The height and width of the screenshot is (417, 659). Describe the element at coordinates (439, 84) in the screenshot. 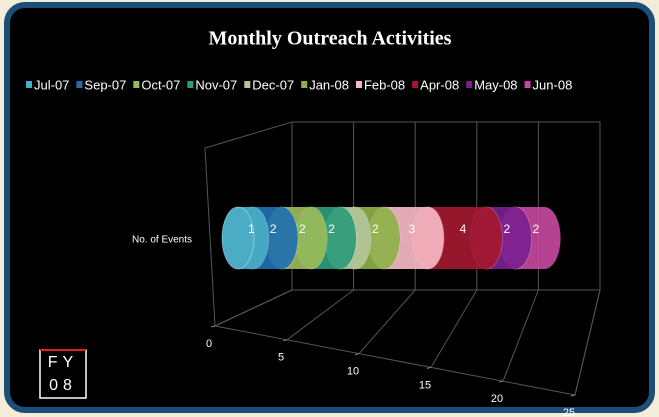

I see `legend-label: Apr-08` at that location.